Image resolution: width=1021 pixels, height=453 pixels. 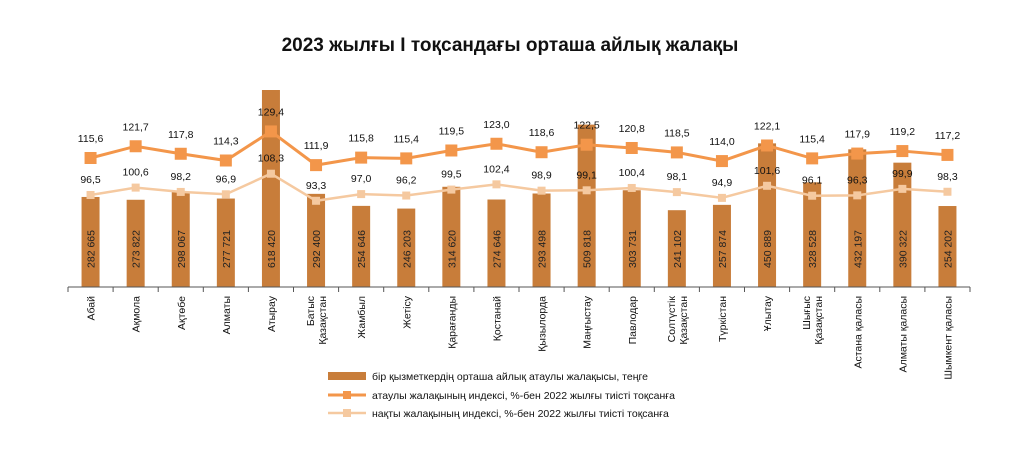 I want to click on category-label: Ұлытау, so click(x=768, y=313).